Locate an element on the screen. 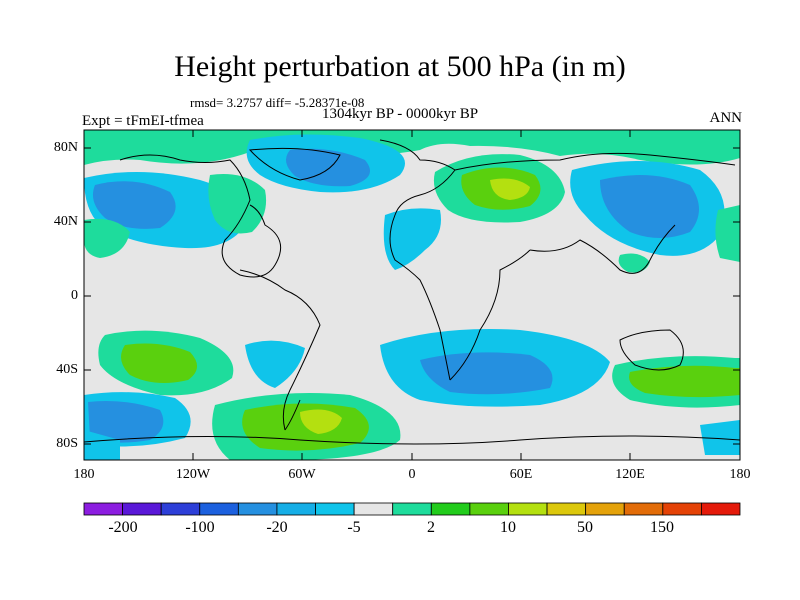 The width and height of the screenshot is (800, 600). lat-label-80n: 80N is located at coordinates (65, 147).